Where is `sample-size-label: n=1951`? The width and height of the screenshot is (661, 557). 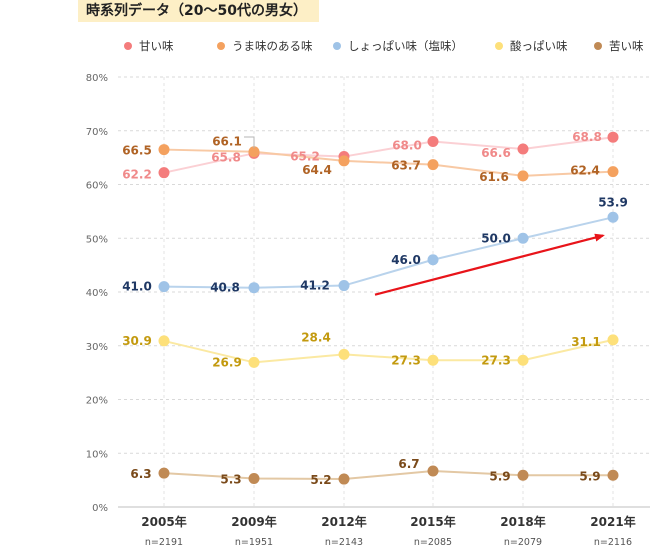
sample-size-label: n=1951 is located at coordinates (254, 542).